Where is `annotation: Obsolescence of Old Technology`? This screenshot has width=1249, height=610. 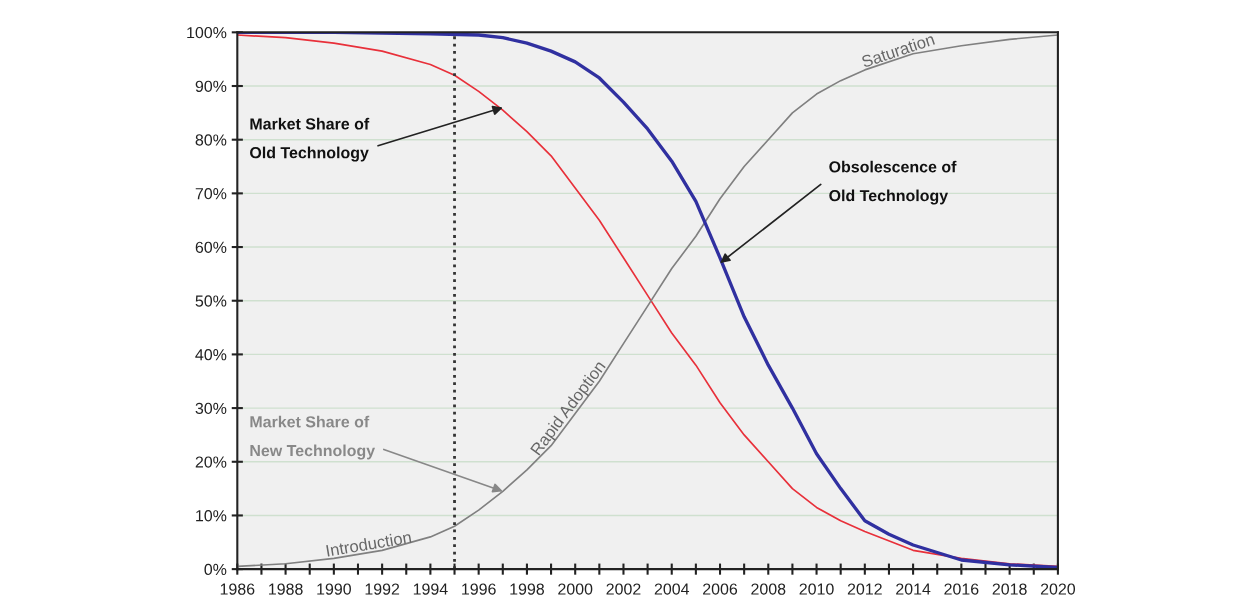 annotation: Obsolescence of Old Technology is located at coordinates (893, 182).